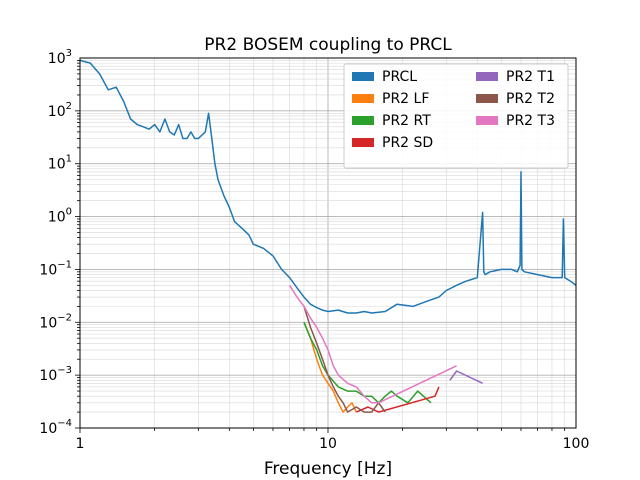 This screenshot has width=640, height=480. Describe the element at coordinates (530, 99) in the screenshot. I see `legend-label-pr2-t2: PR2 T2` at that location.